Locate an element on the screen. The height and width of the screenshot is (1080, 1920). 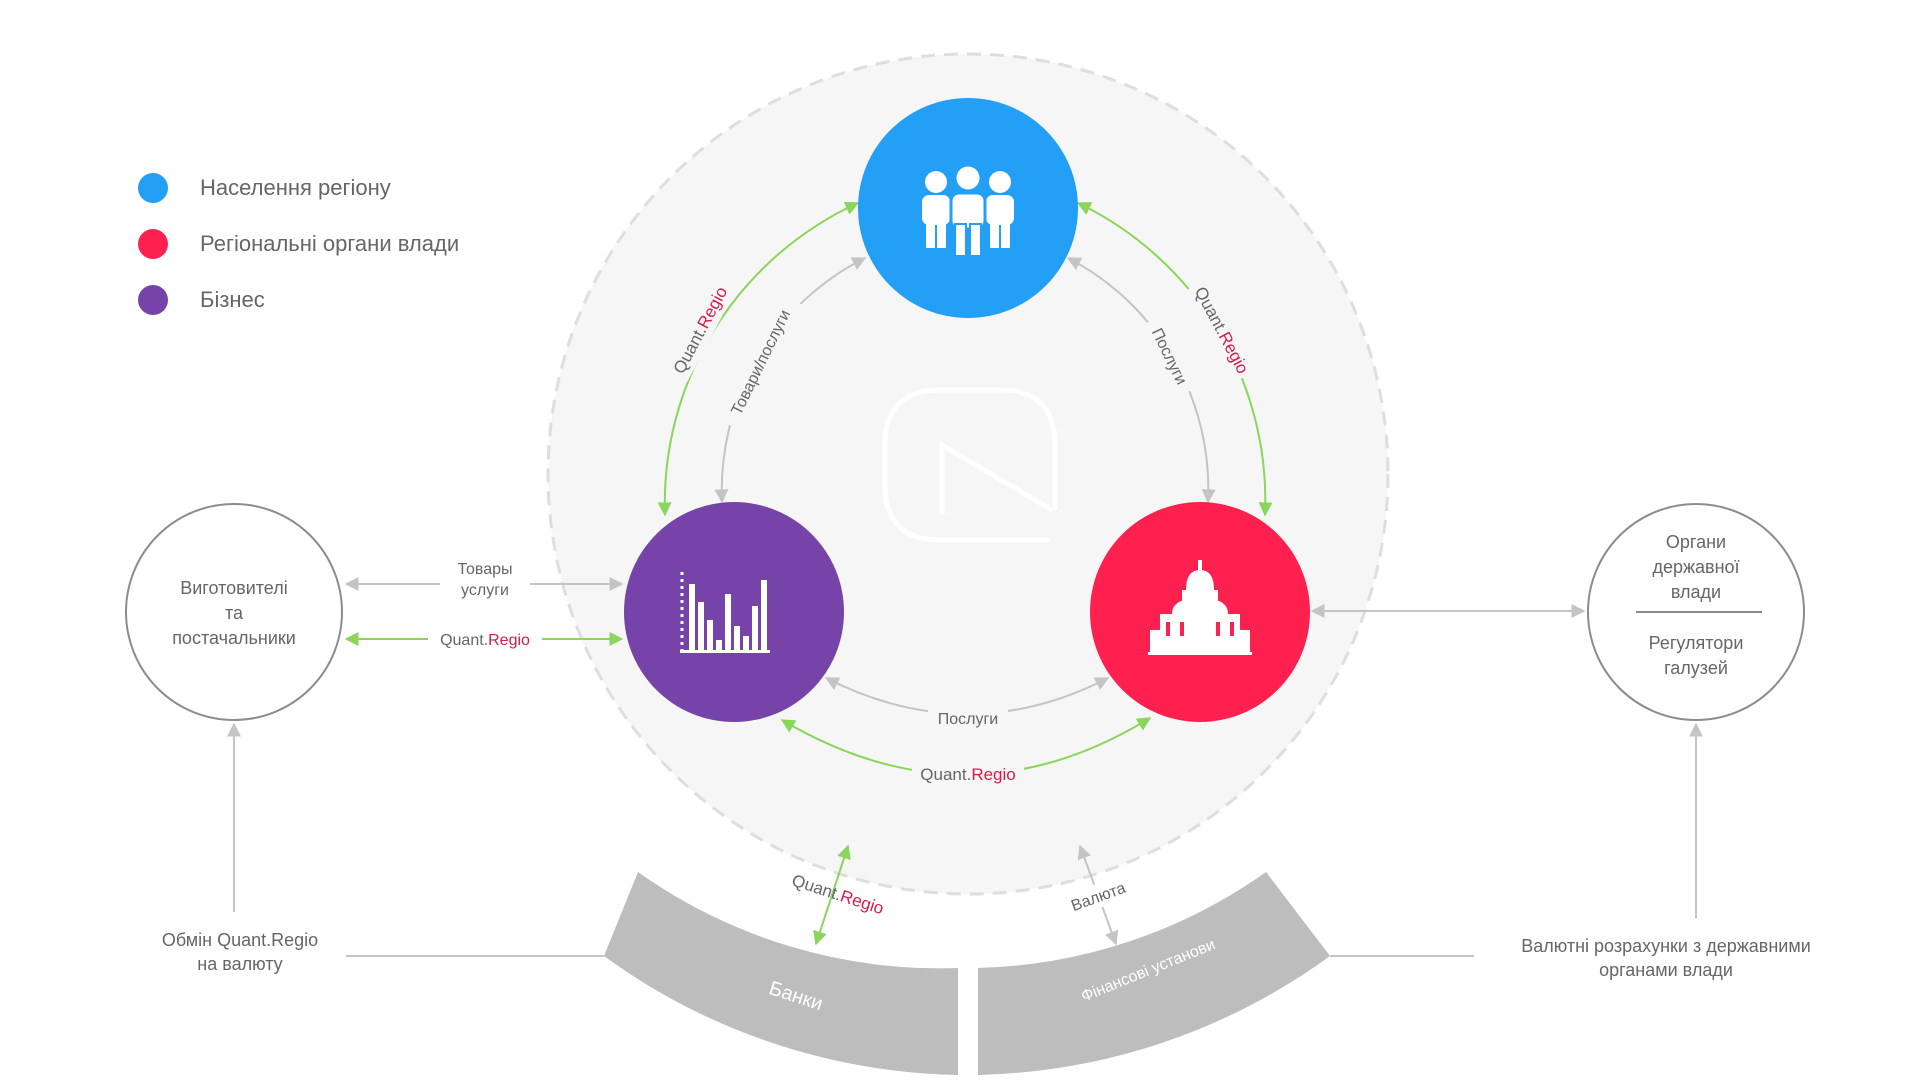
manufacturers-node is located at coordinates (234, 612).